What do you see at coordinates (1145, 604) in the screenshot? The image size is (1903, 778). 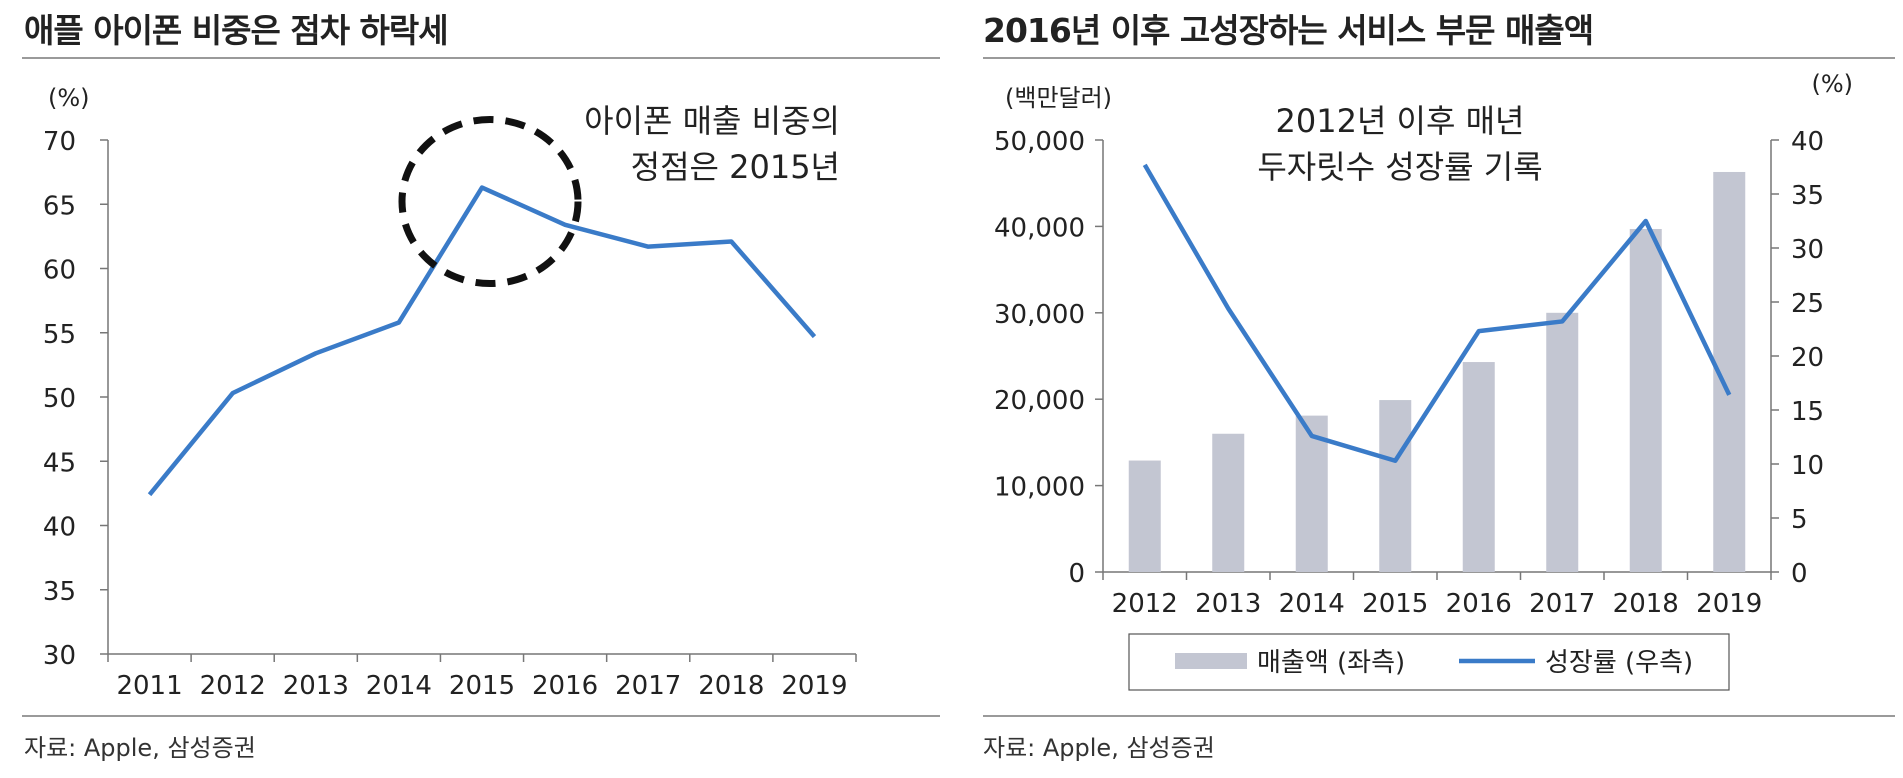 I see `right-x-tick-label: 2012` at bounding box center [1145, 604].